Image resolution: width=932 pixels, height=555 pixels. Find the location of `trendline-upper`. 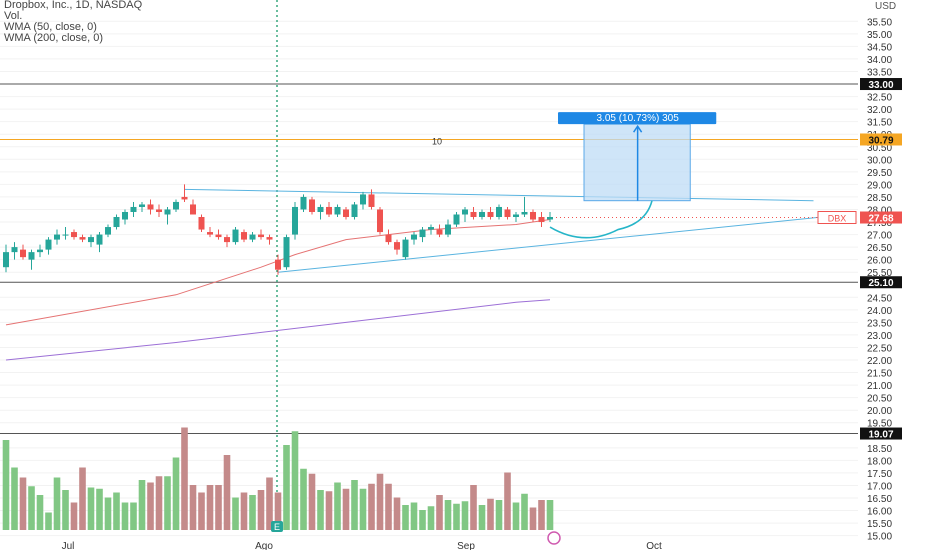

trendline-upper is located at coordinates (499, 195).